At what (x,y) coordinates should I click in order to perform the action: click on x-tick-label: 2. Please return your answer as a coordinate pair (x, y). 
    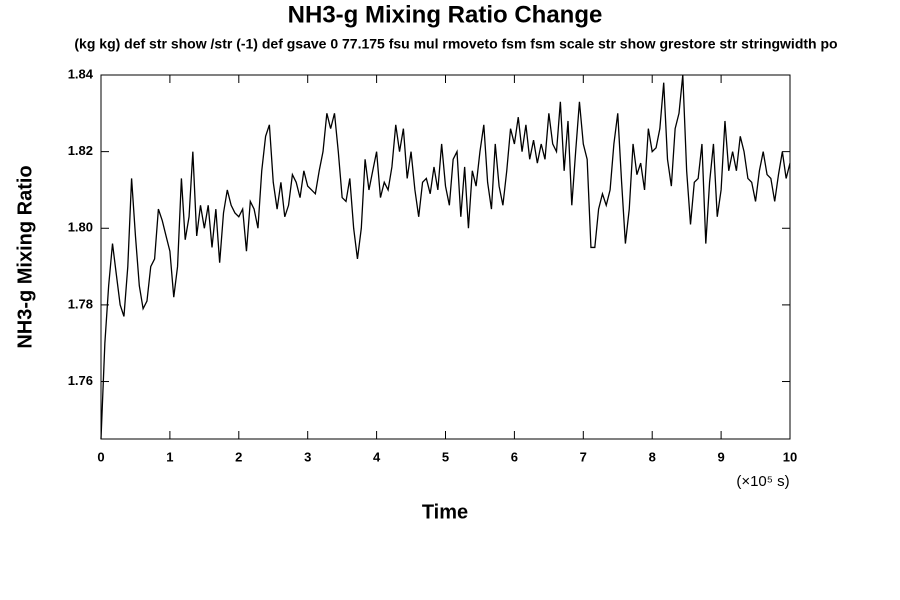
    Looking at the image, I should click on (238, 456).